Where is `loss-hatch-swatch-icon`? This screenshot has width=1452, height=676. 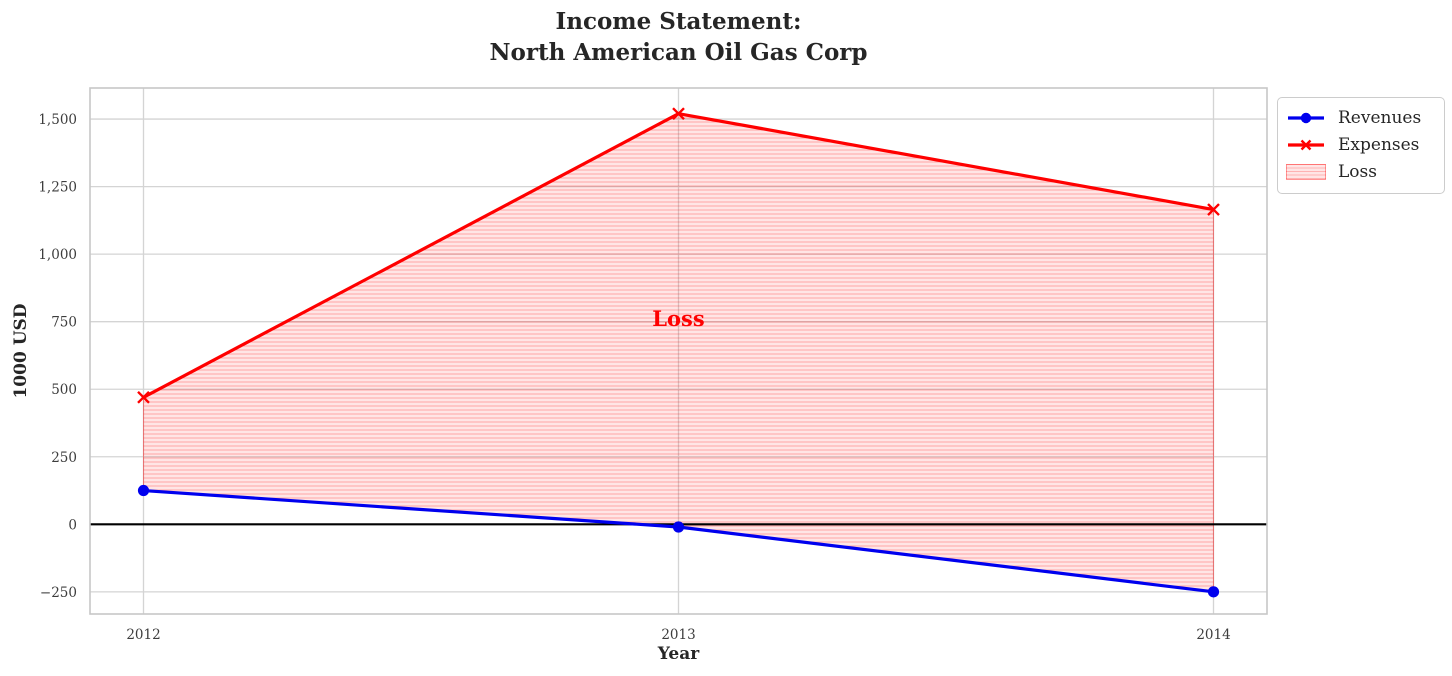 loss-hatch-swatch-icon is located at coordinates (1306, 172).